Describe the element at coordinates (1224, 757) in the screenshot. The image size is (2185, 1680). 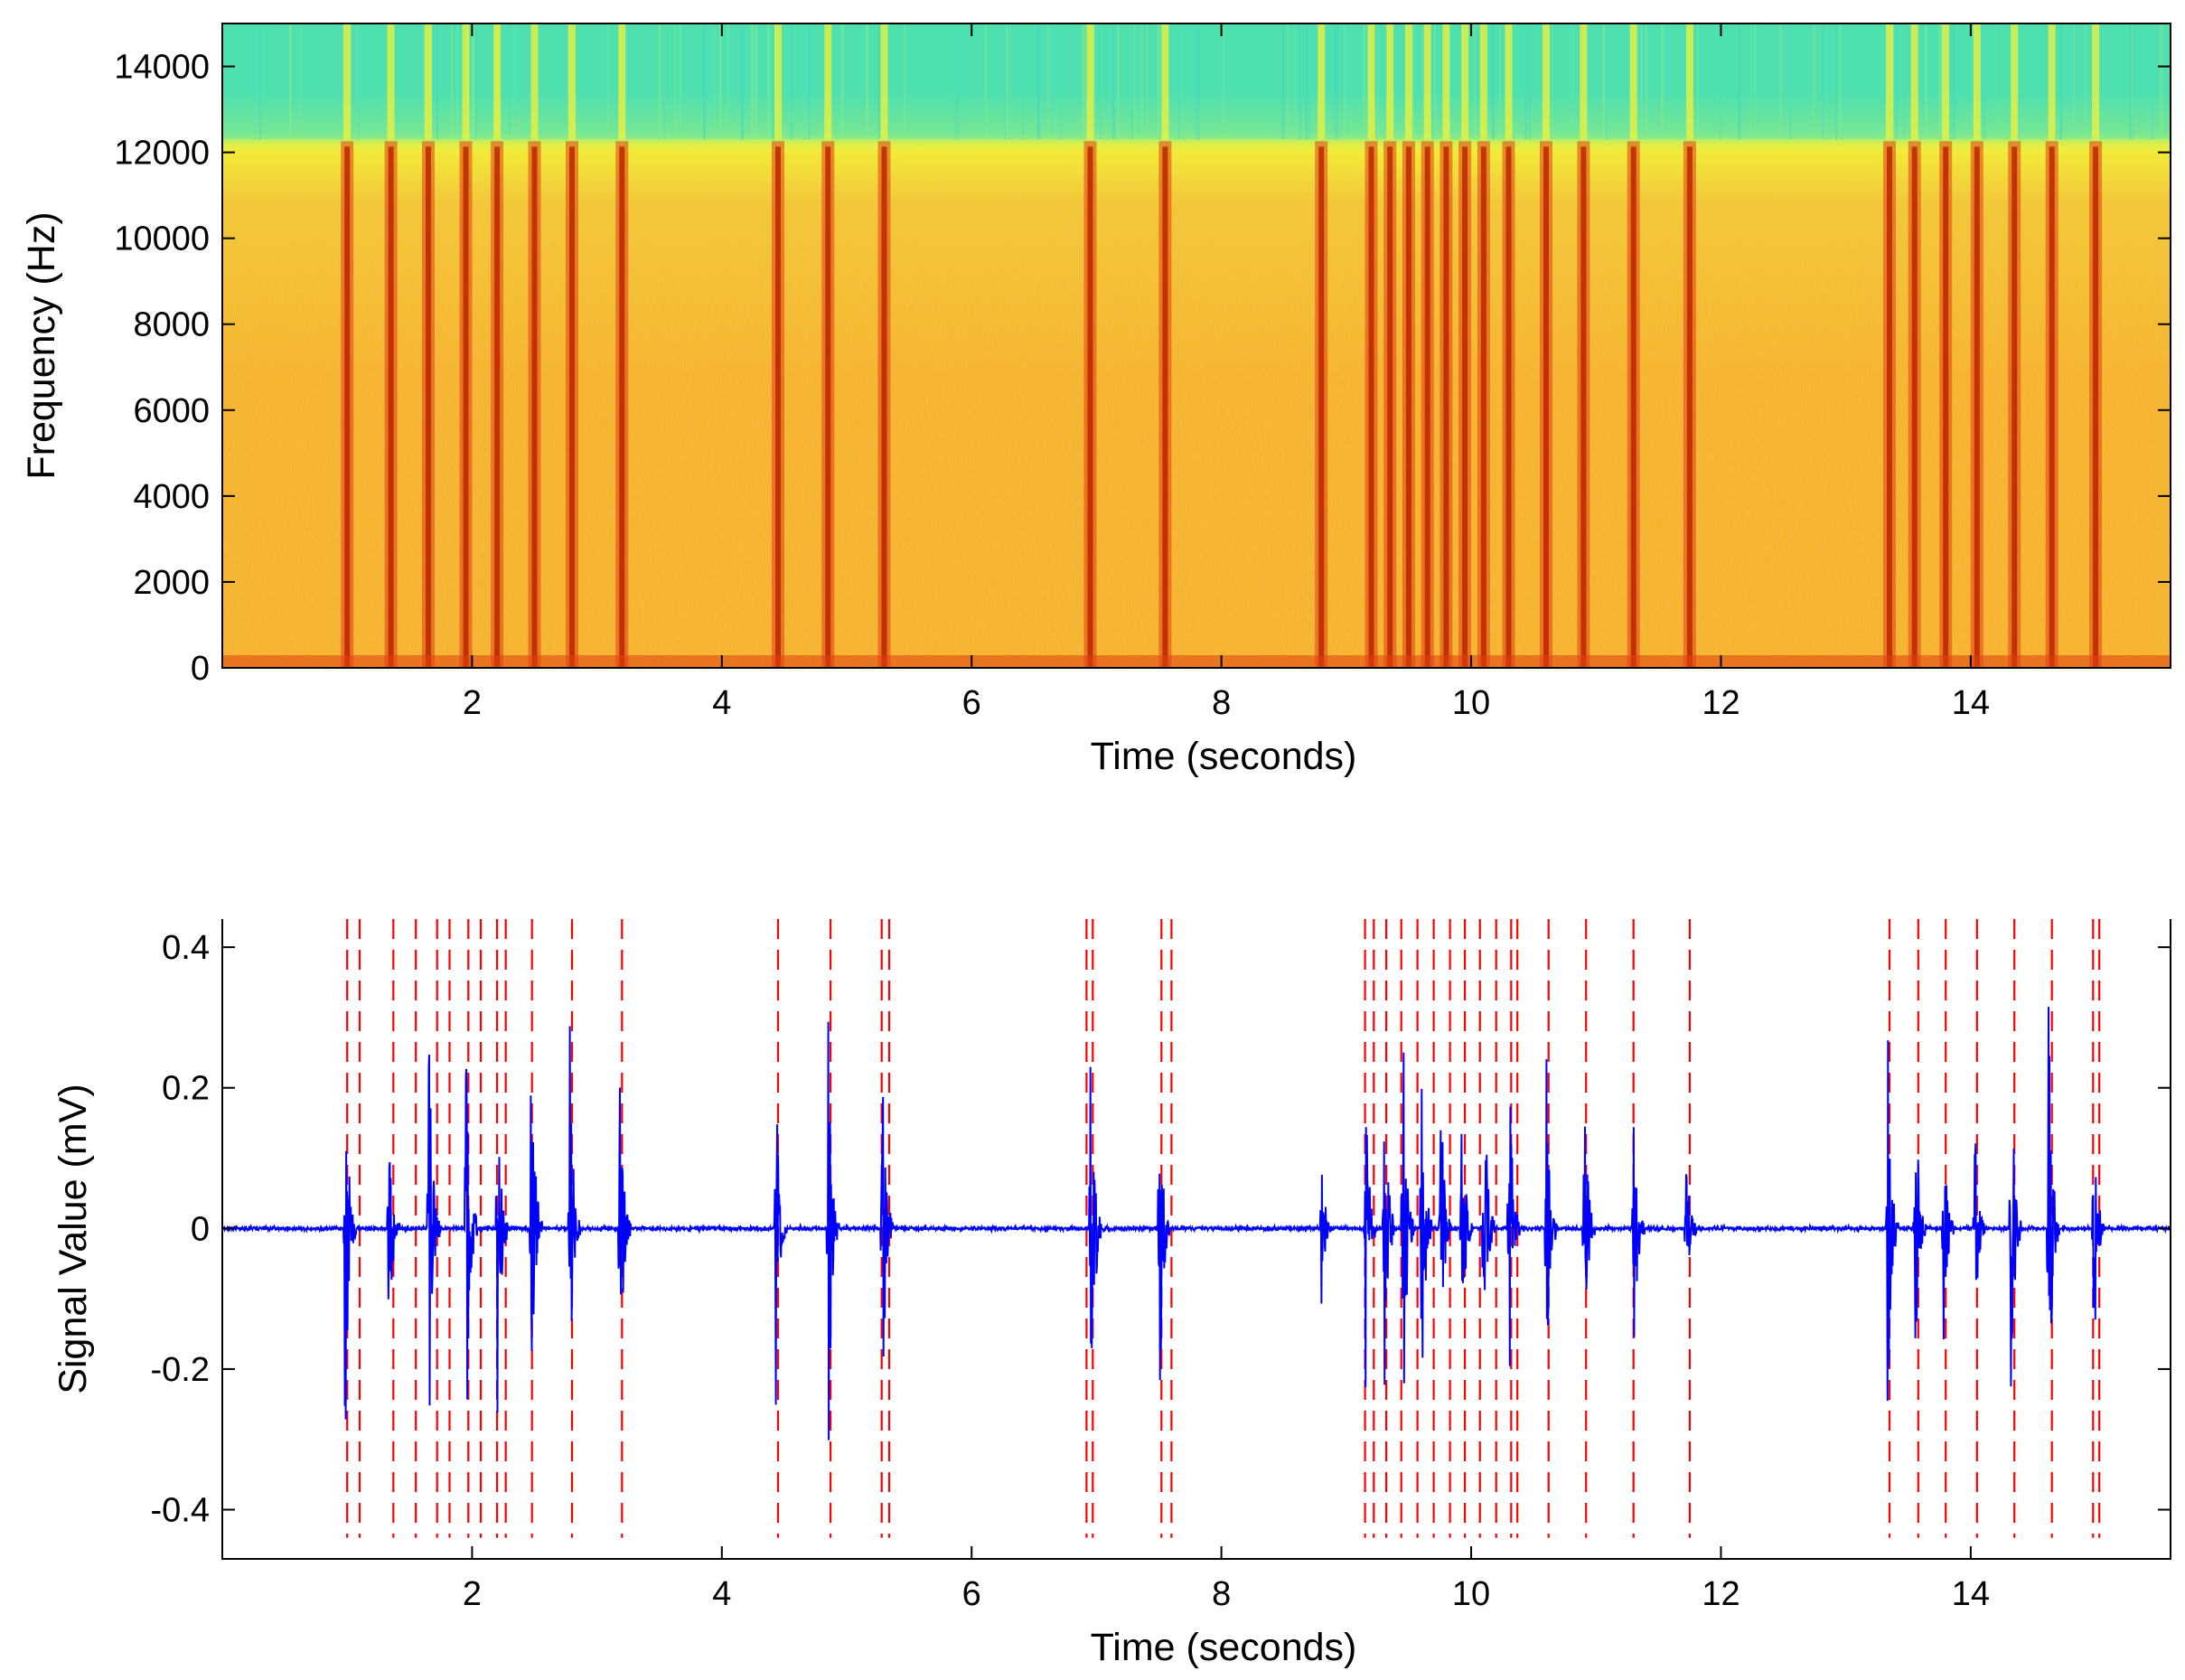
I see `spectrogram-x-axis-label: Time (seconds)` at that location.